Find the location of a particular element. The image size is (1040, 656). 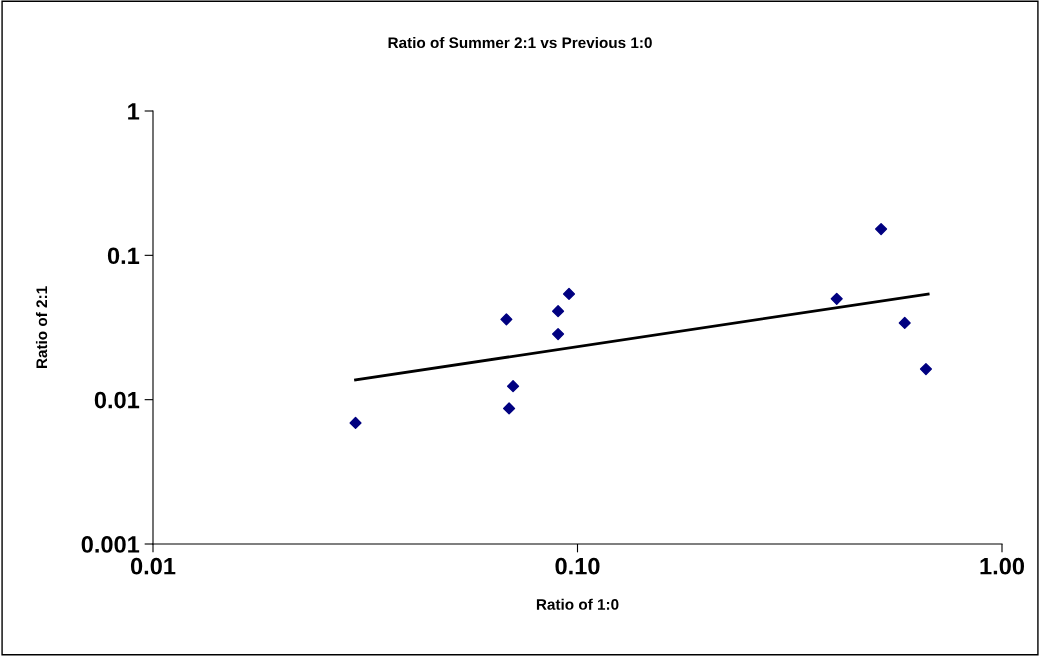

y-tick-label: 1 is located at coordinates (134, 111).